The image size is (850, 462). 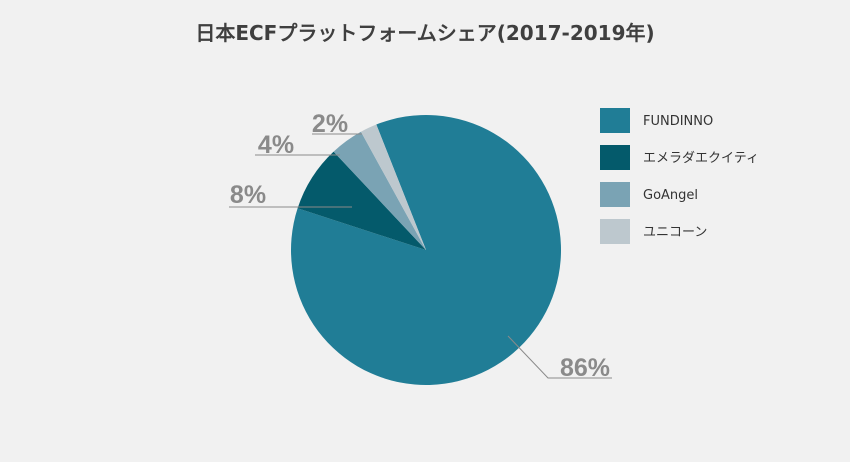 What do you see at coordinates (701, 158) in the screenshot?
I see `legend-label-2: エメラダエクイティ` at bounding box center [701, 158].